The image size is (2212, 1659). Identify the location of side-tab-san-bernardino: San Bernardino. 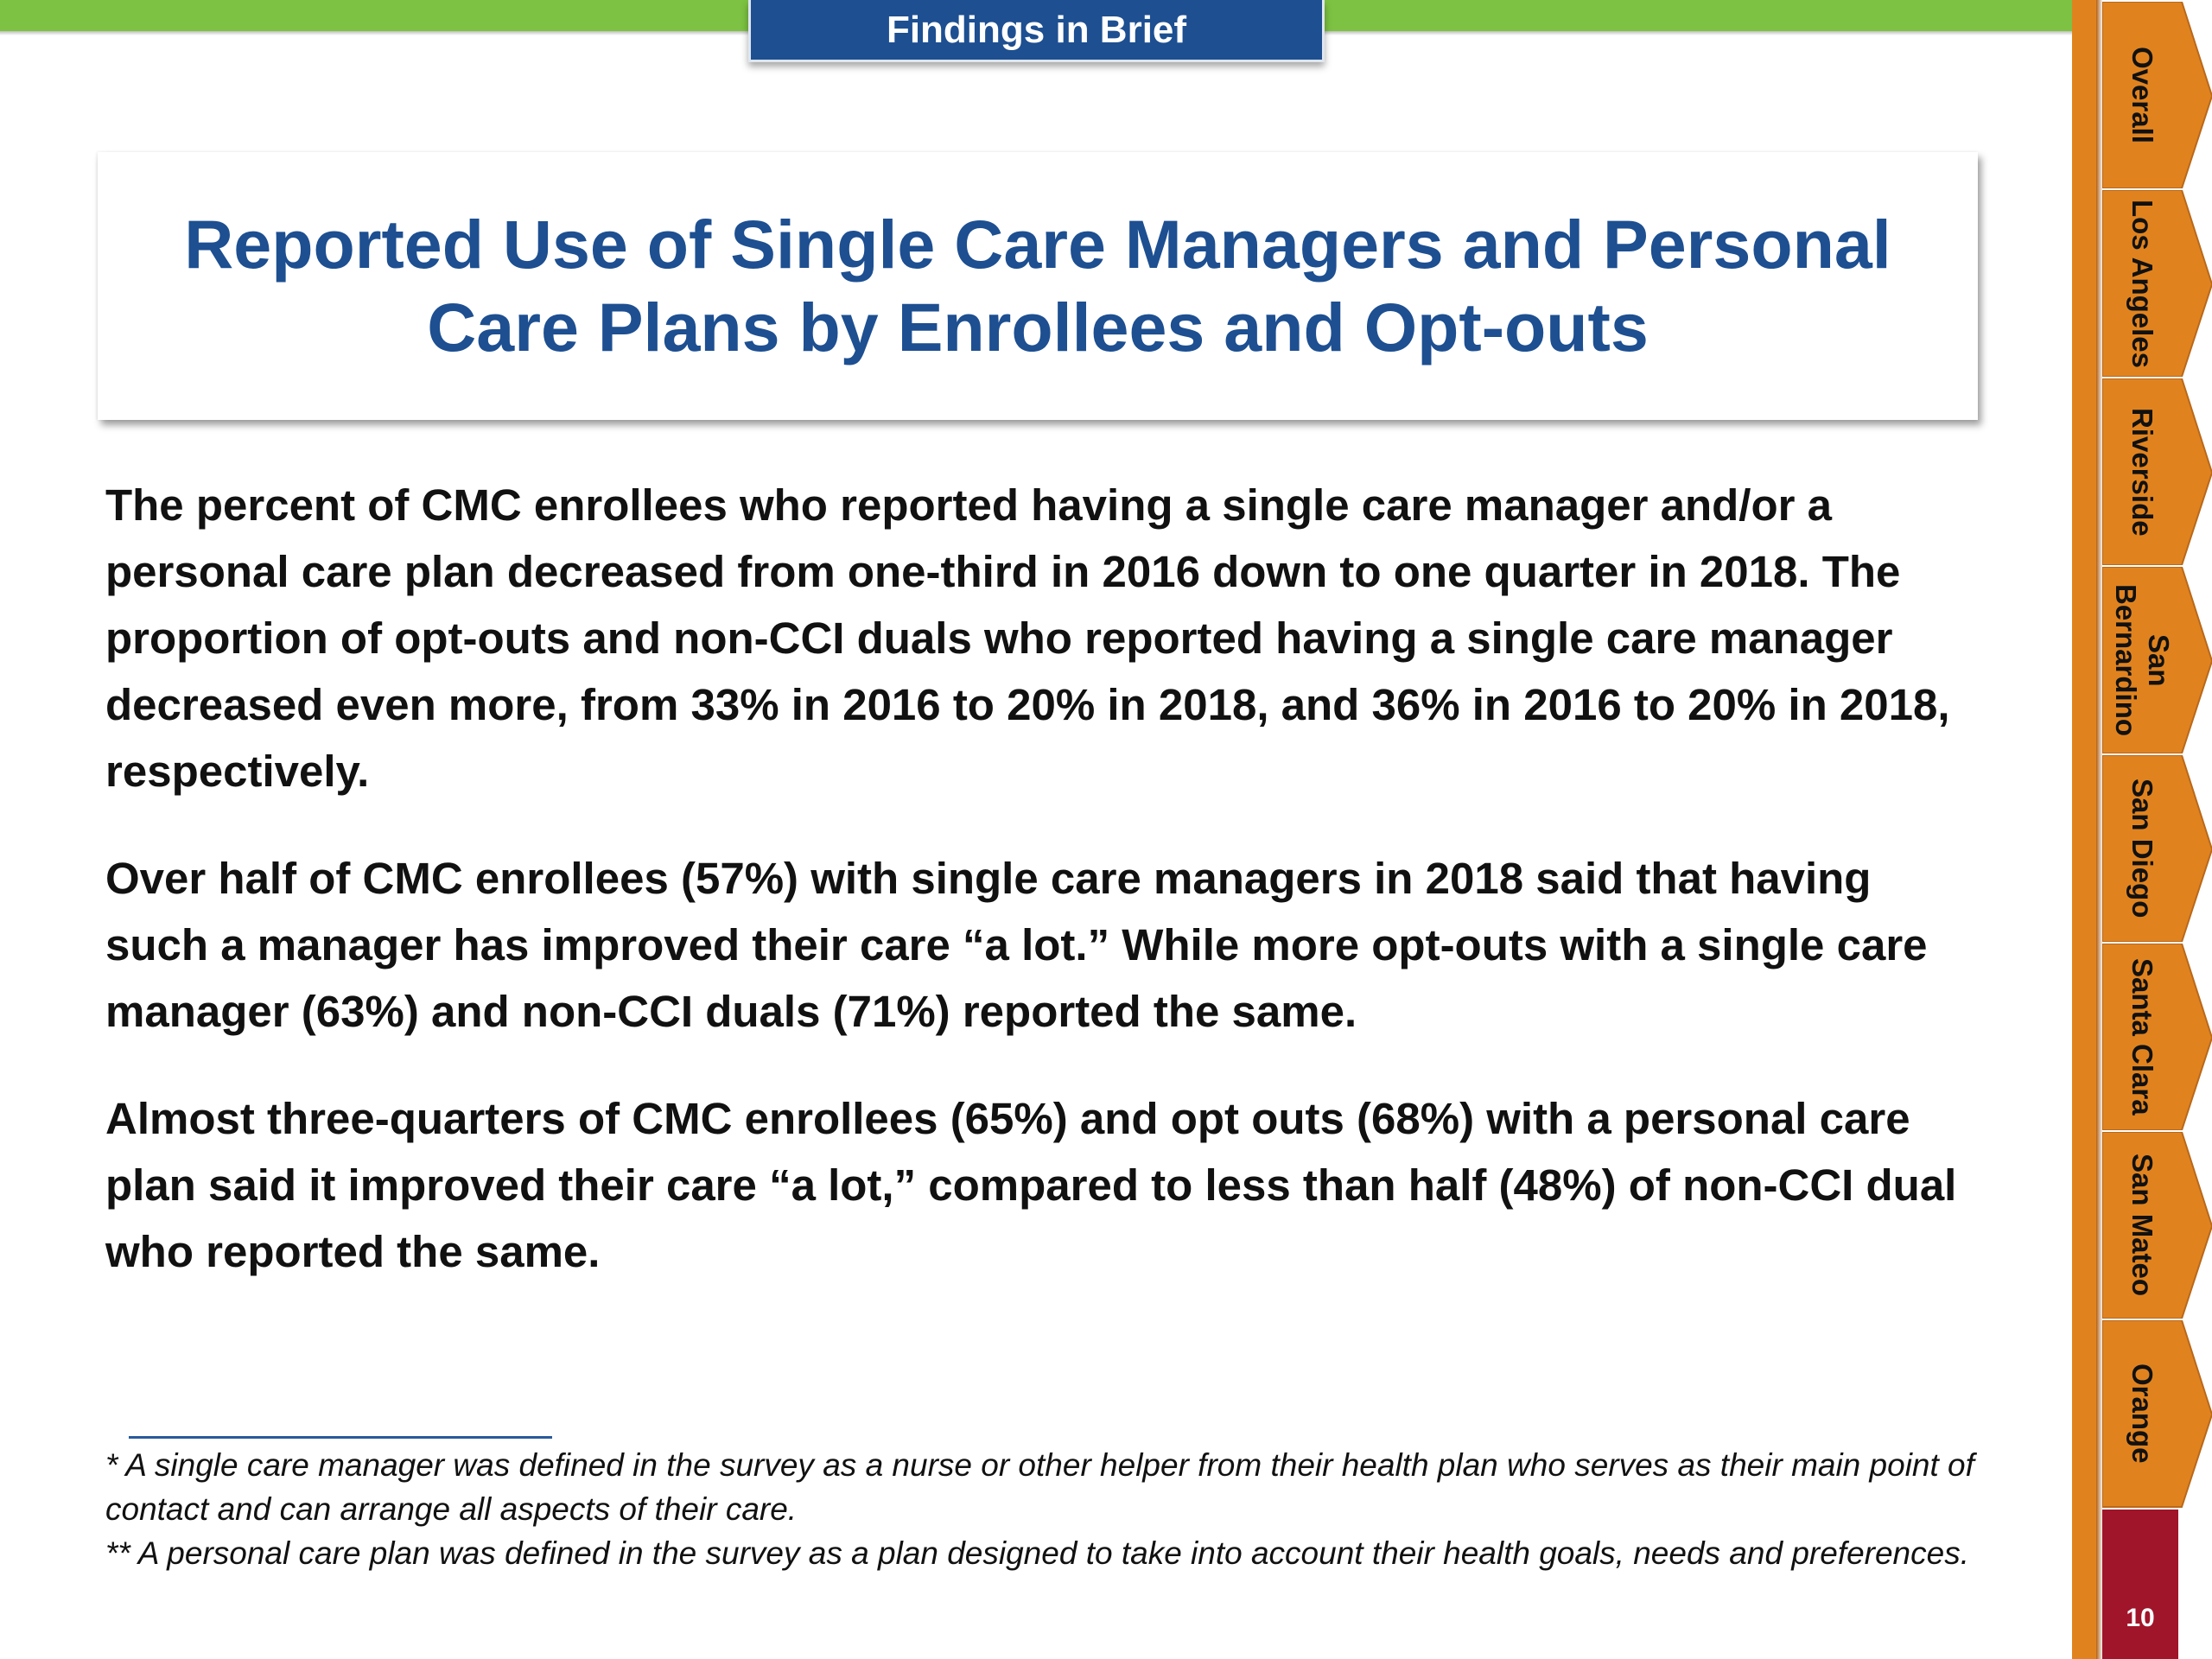
(2157, 659).